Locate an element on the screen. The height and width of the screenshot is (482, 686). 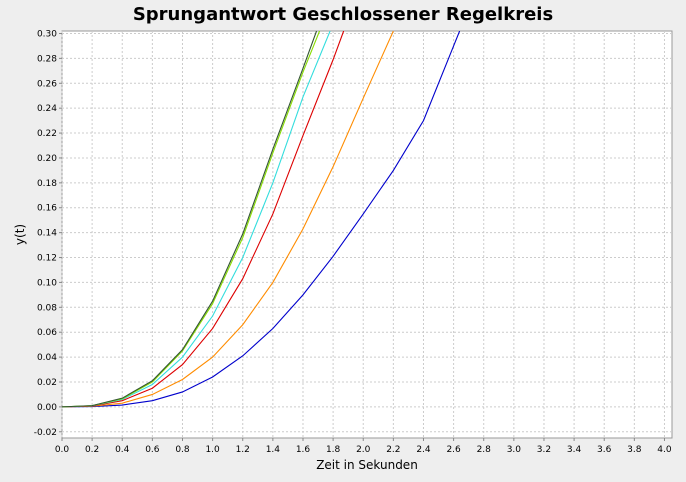
x-tick-label: 3.4 is located at coordinates (574, 450).